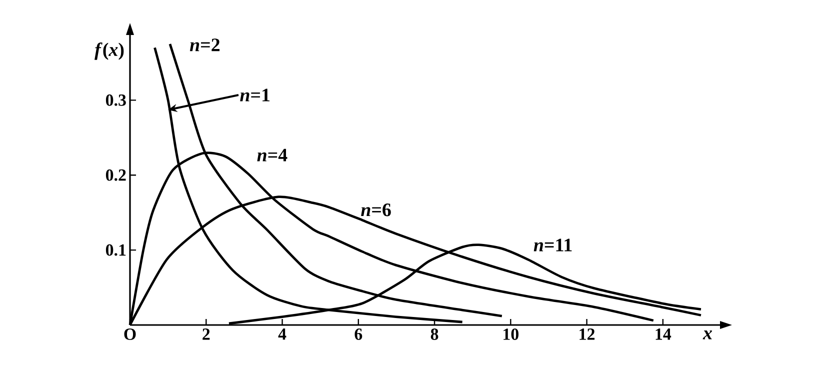 The height and width of the screenshot is (381, 826). Describe the element at coordinates (707, 335) in the screenshot. I see `x-axis-title: x` at that location.